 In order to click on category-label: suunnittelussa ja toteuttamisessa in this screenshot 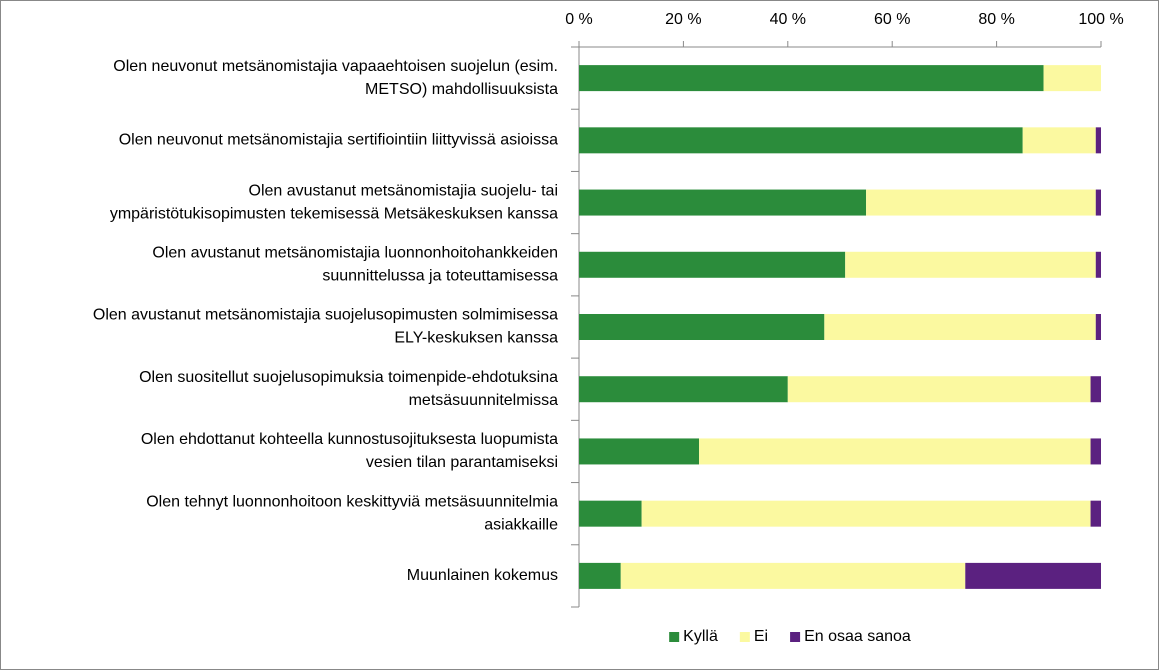, I will do `click(440, 275)`.